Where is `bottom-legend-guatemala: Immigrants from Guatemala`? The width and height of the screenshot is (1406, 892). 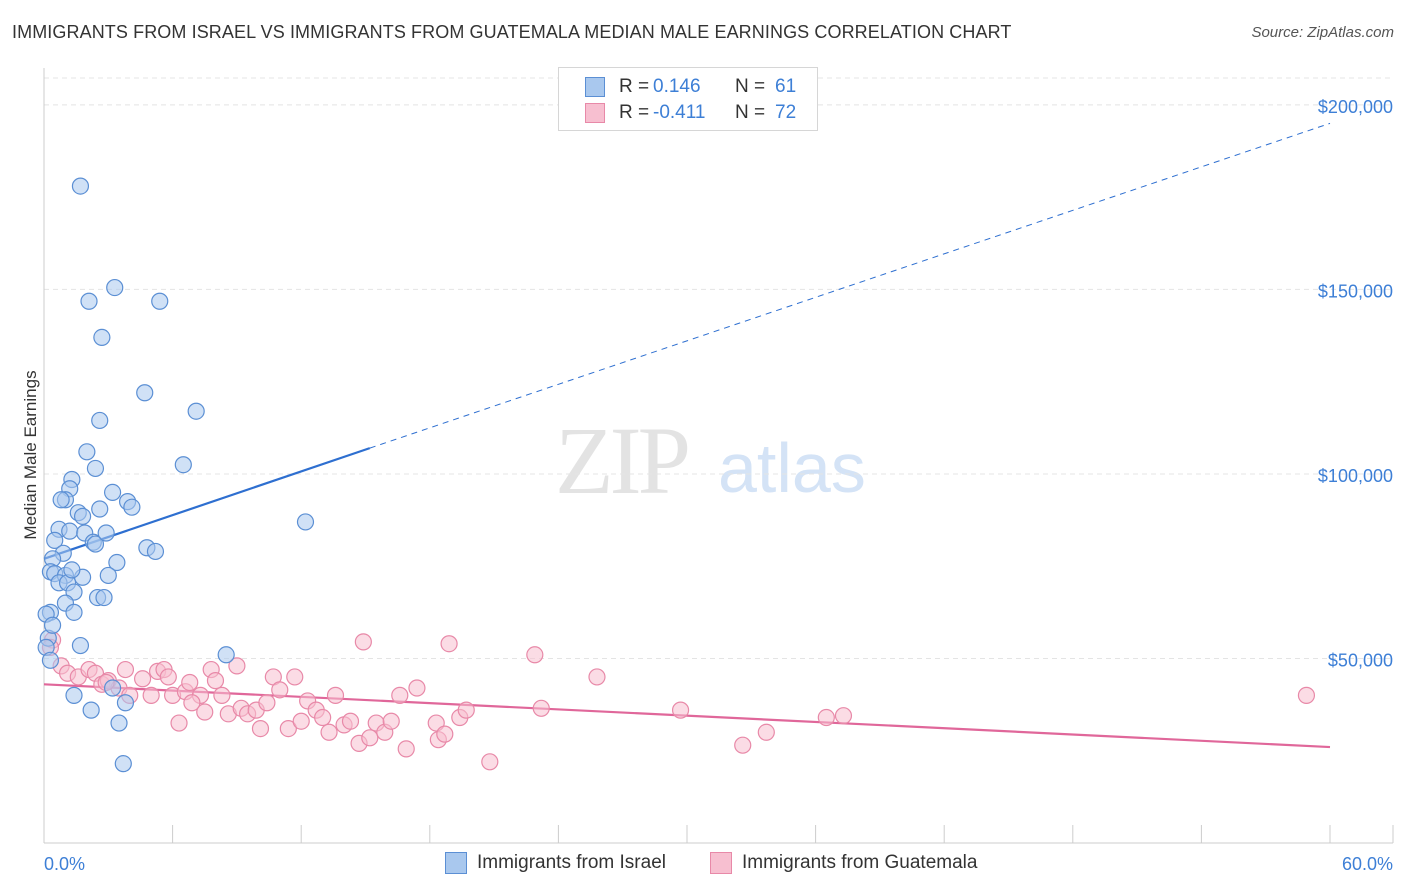 bottom-legend-guatemala: Immigrants from Guatemala is located at coordinates (843, 863).